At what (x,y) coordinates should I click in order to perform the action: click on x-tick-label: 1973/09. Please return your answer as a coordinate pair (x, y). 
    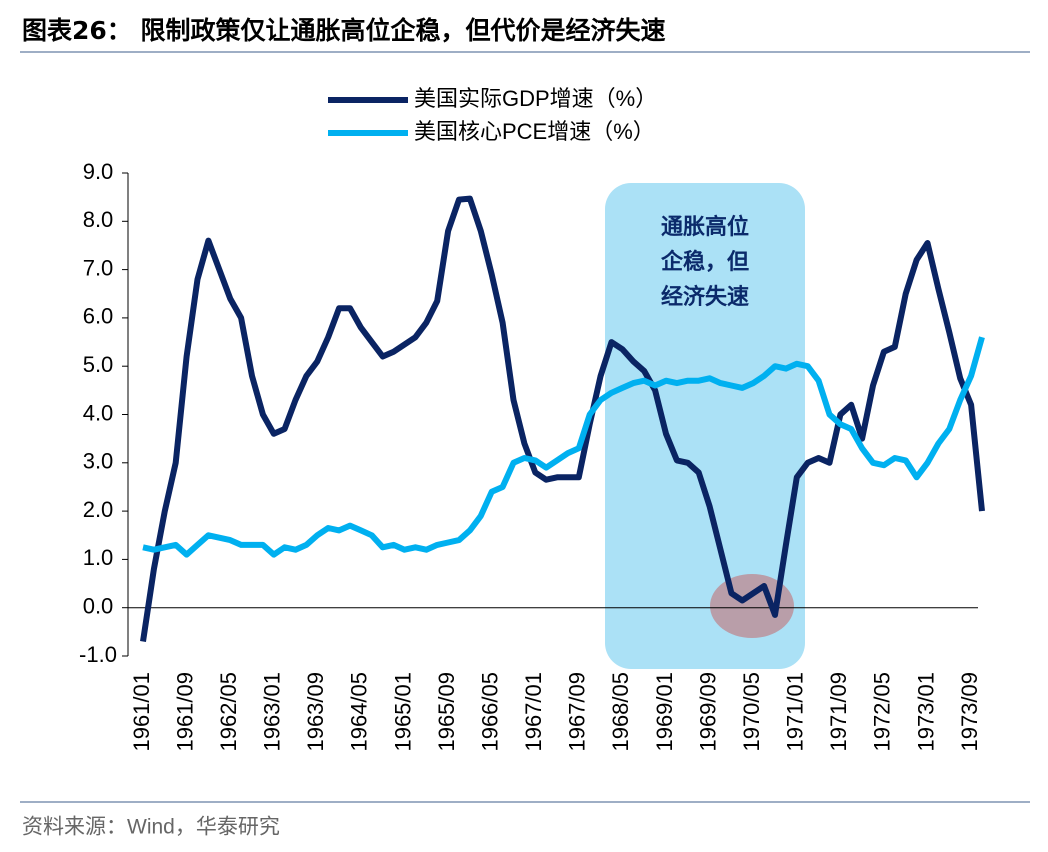
    Looking at the image, I should click on (969, 712).